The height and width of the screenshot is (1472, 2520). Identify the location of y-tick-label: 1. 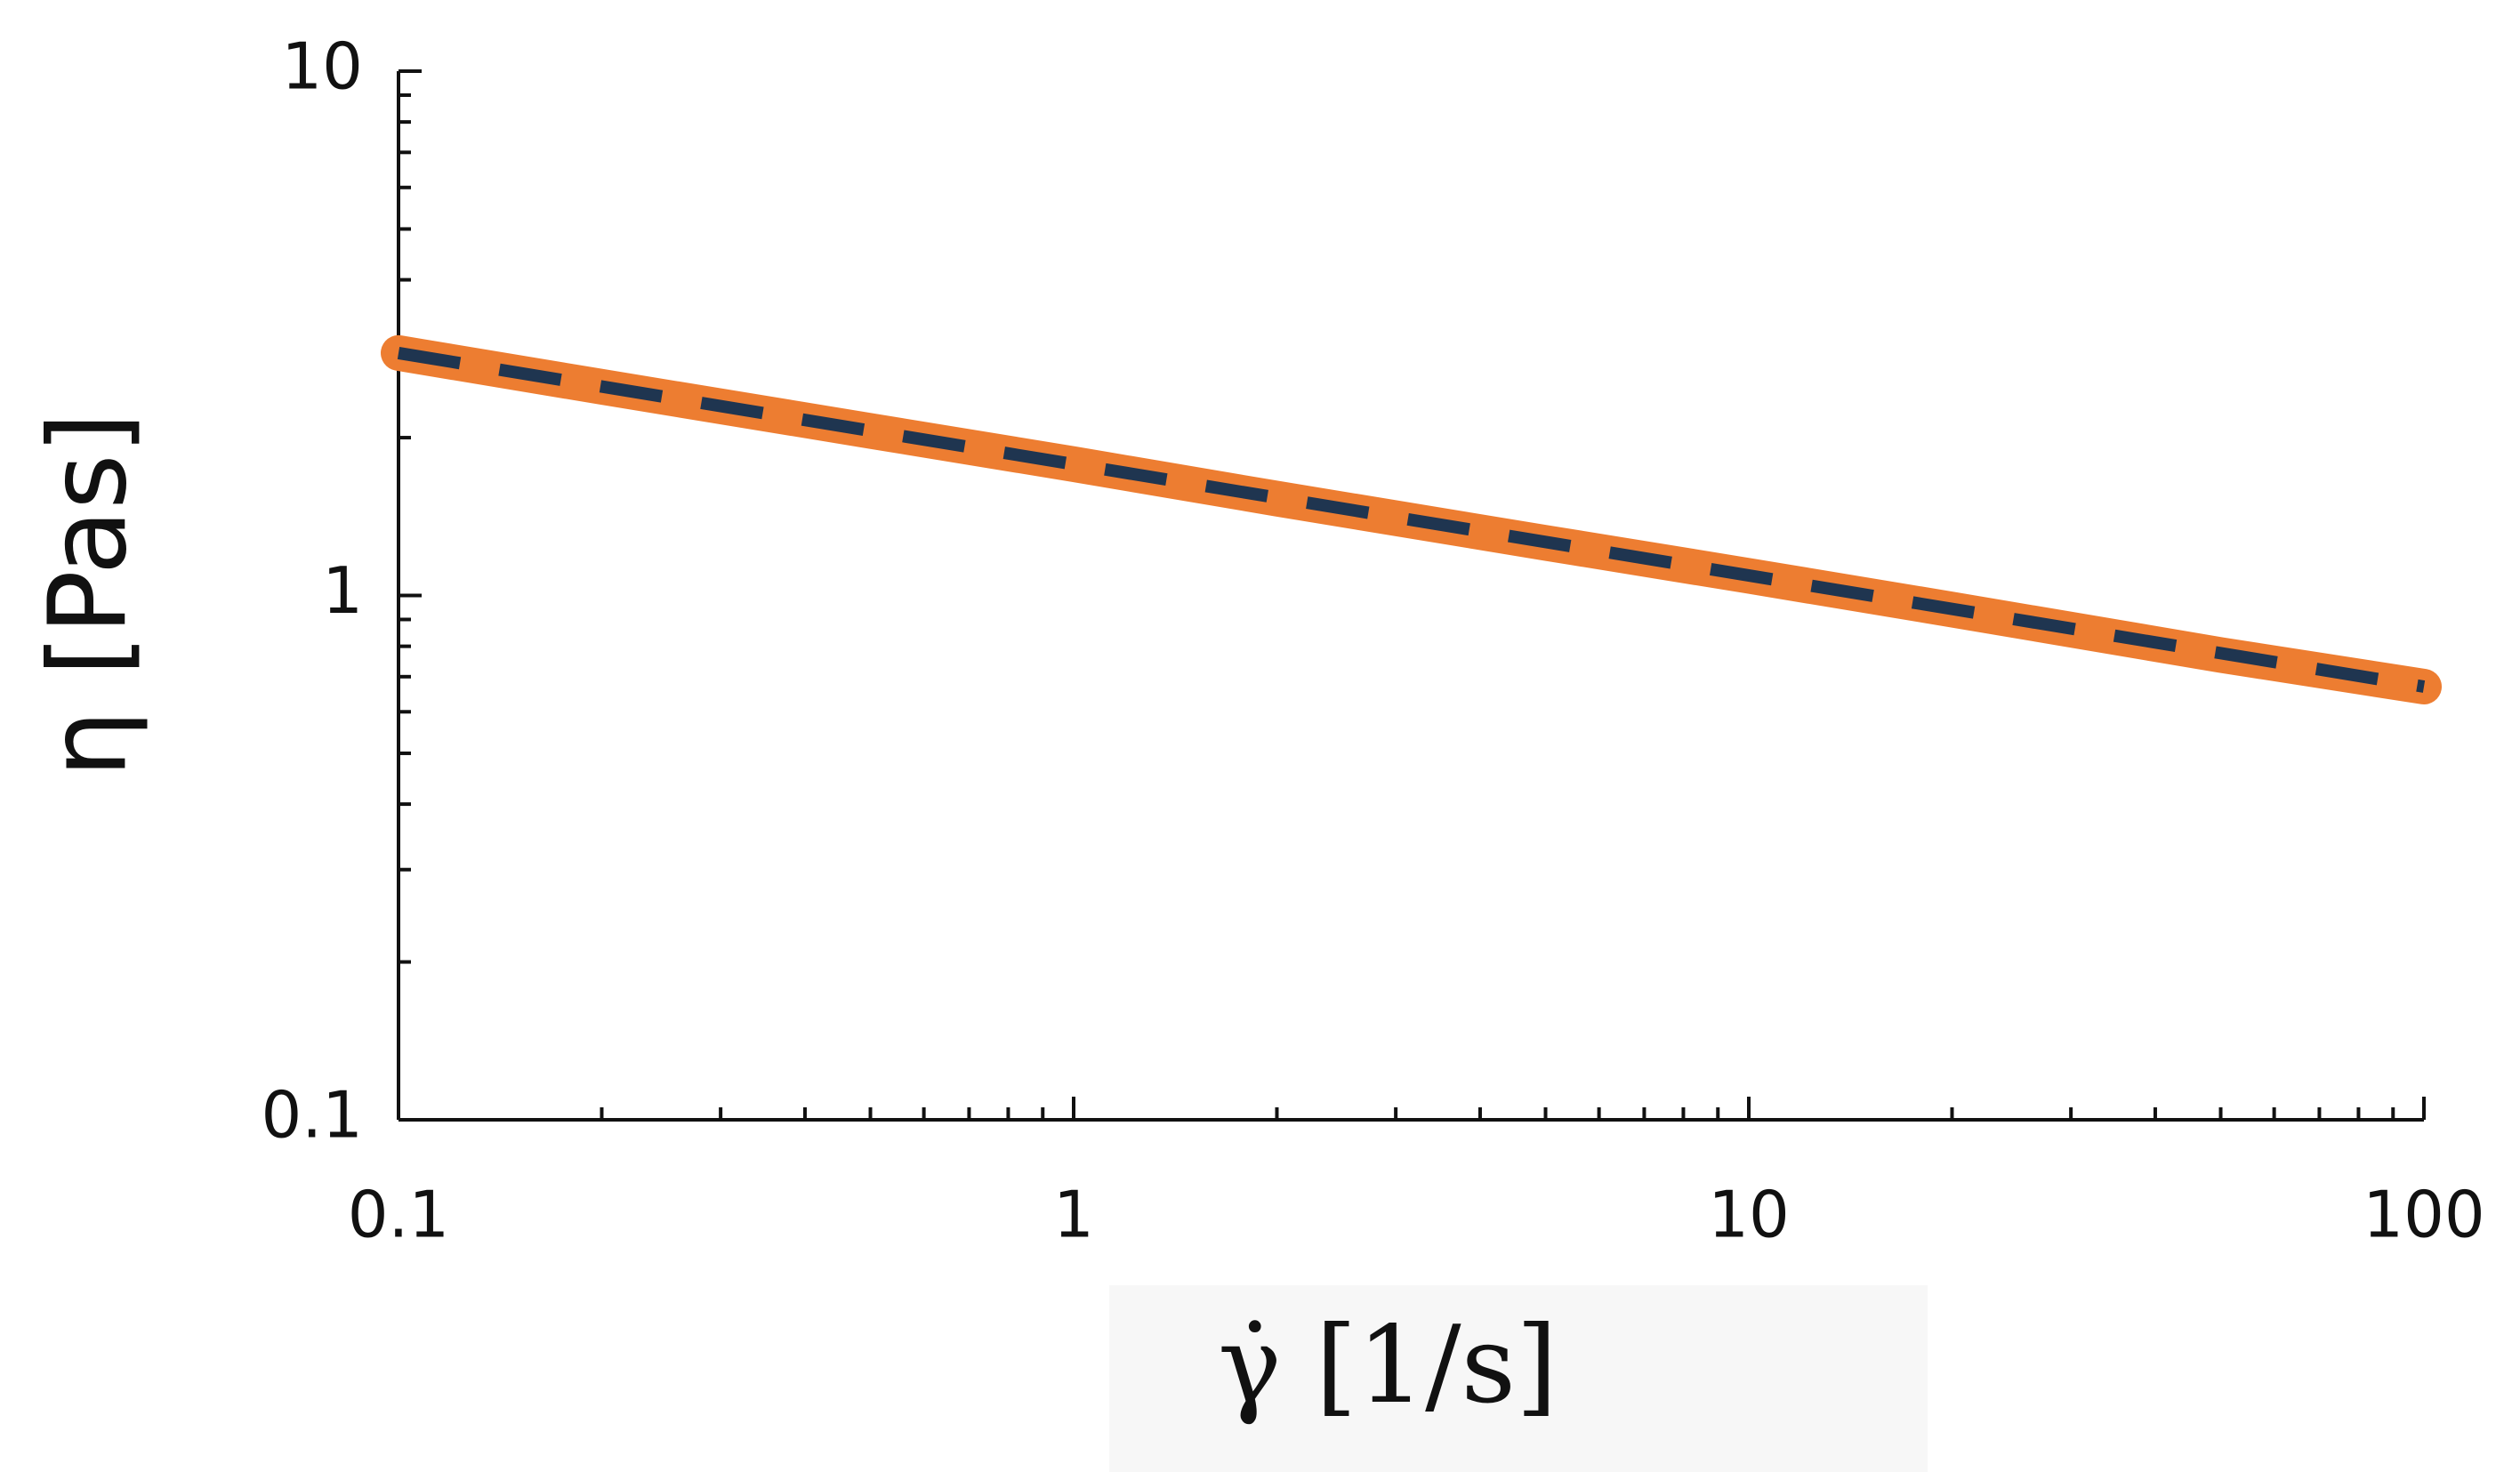
(342, 590).